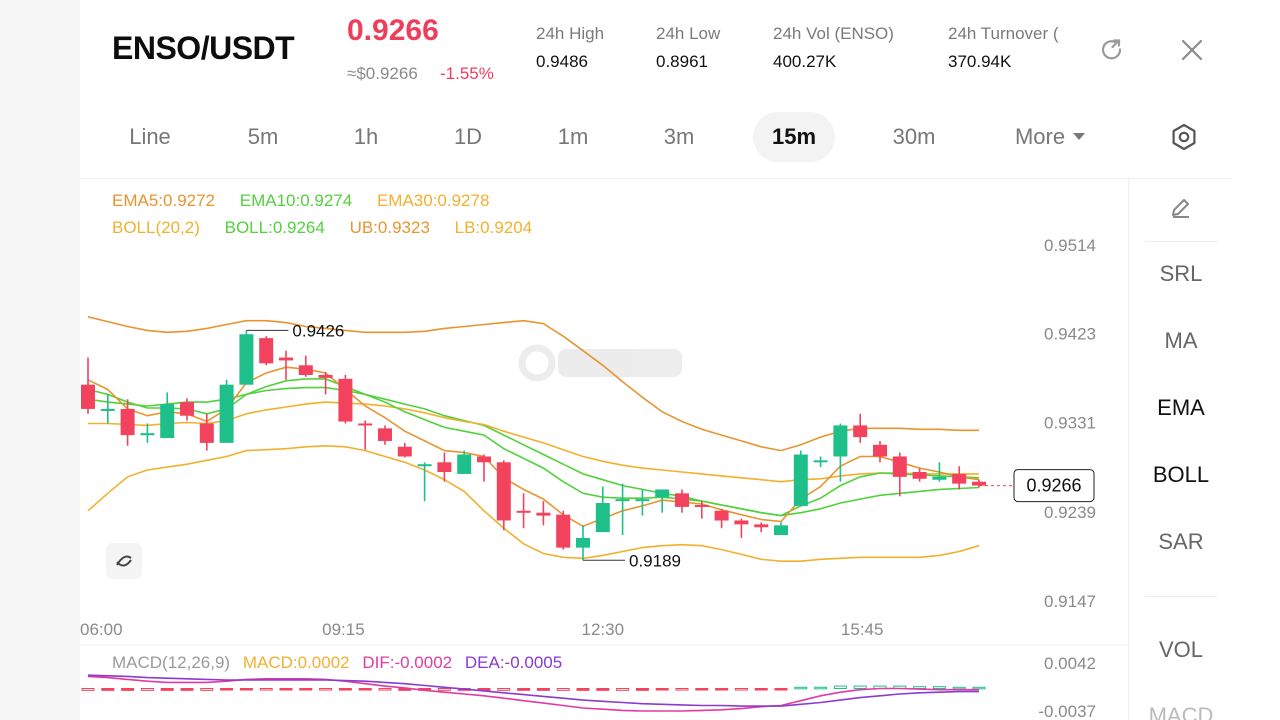 This screenshot has width=1280, height=720. Describe the element at coordinates (1003, 33) in the screenshot. I see `stat-label: 24h Turnover (` at that location.